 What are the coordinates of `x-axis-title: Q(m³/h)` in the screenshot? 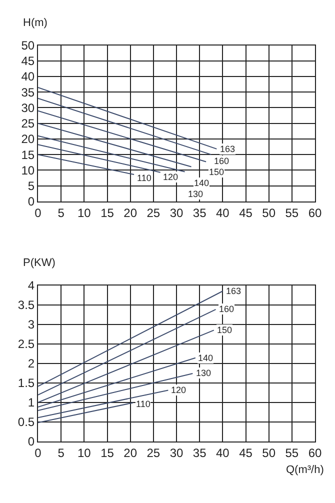 It's located at (305, 470).